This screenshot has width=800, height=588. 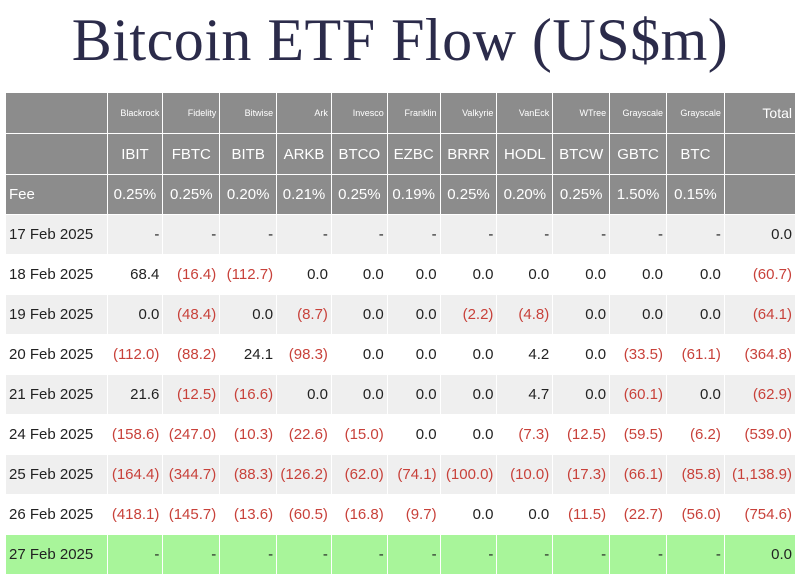 What do you see at coordinates (760, 113) in the screenshot?
I see `total-header: Total` at bounding box center [760, 113].